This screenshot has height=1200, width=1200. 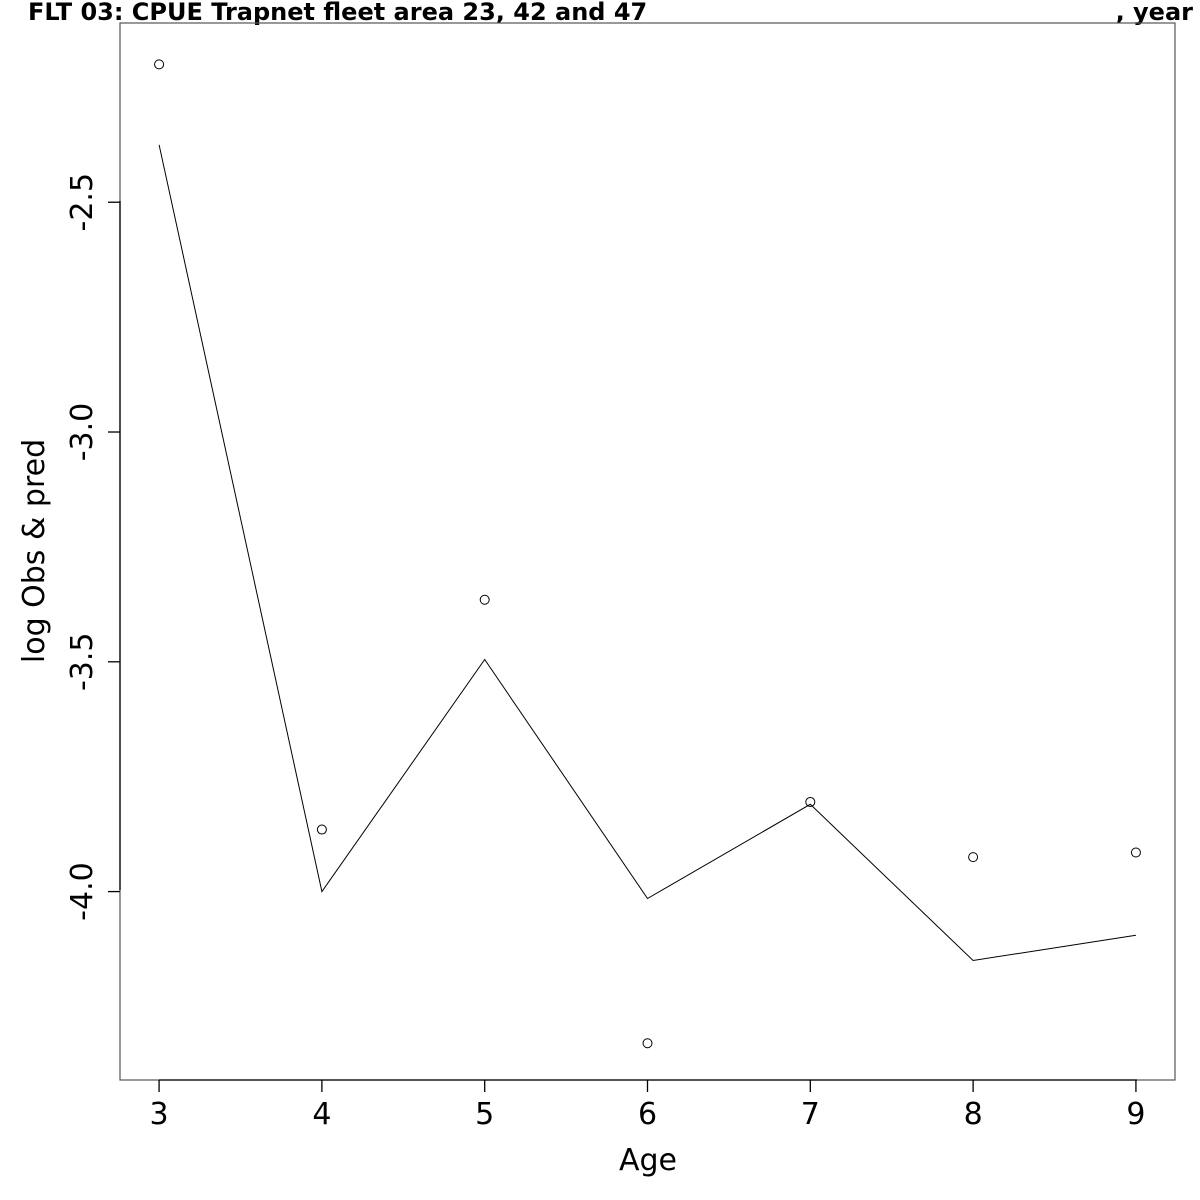 What do you see at coordinates (648, 1160) in the screenshot?
I see `x-axis-label: Age` at bounding box center [648, 1160].